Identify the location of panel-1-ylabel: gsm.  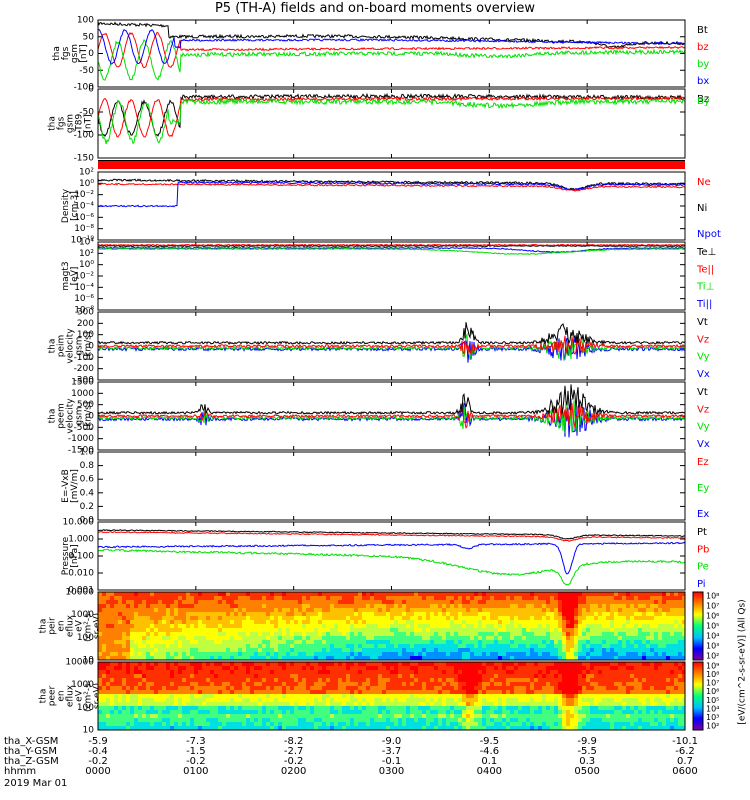
(75, 53).